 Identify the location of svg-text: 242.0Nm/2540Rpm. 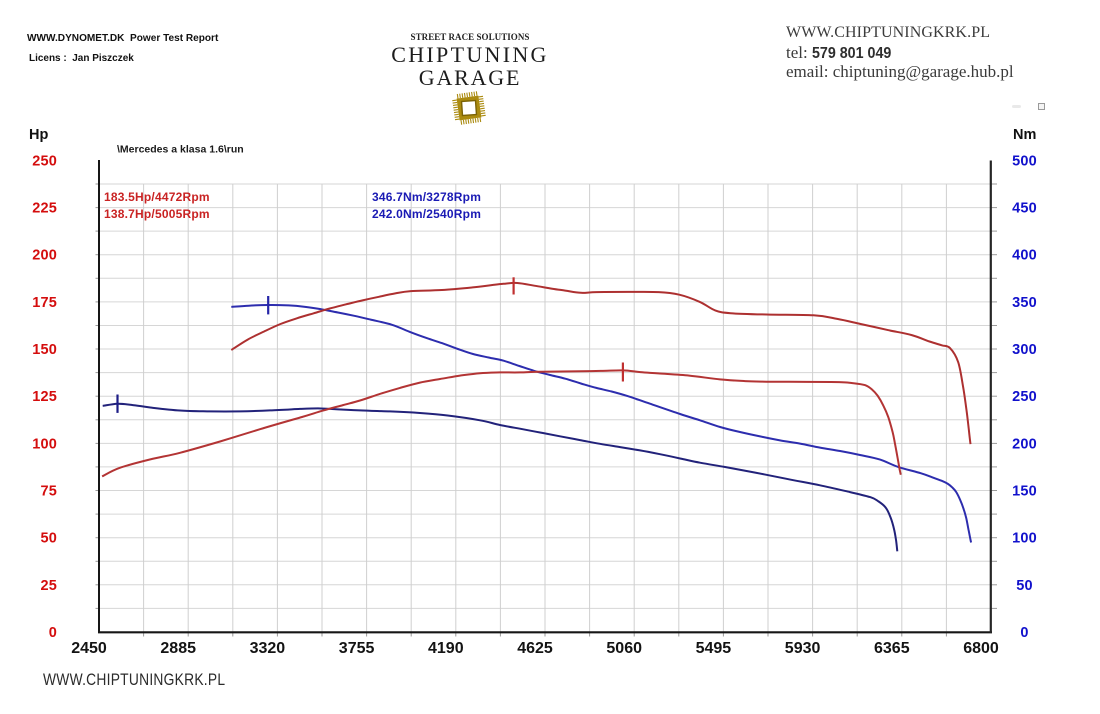
(426, 214).